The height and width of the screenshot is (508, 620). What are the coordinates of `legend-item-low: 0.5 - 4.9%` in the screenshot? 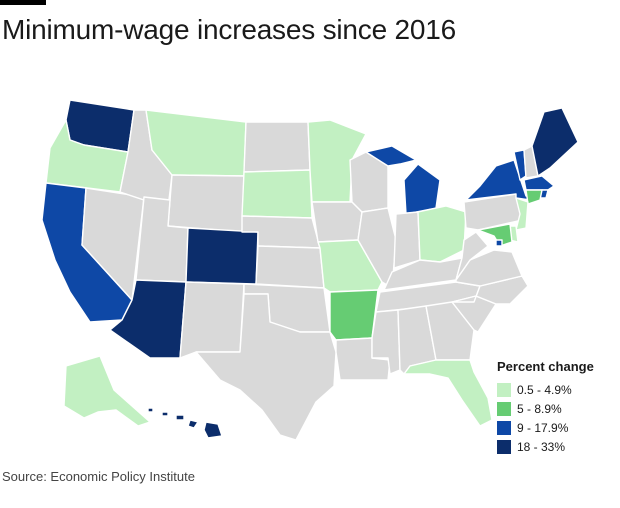 It's located at (557, 389).